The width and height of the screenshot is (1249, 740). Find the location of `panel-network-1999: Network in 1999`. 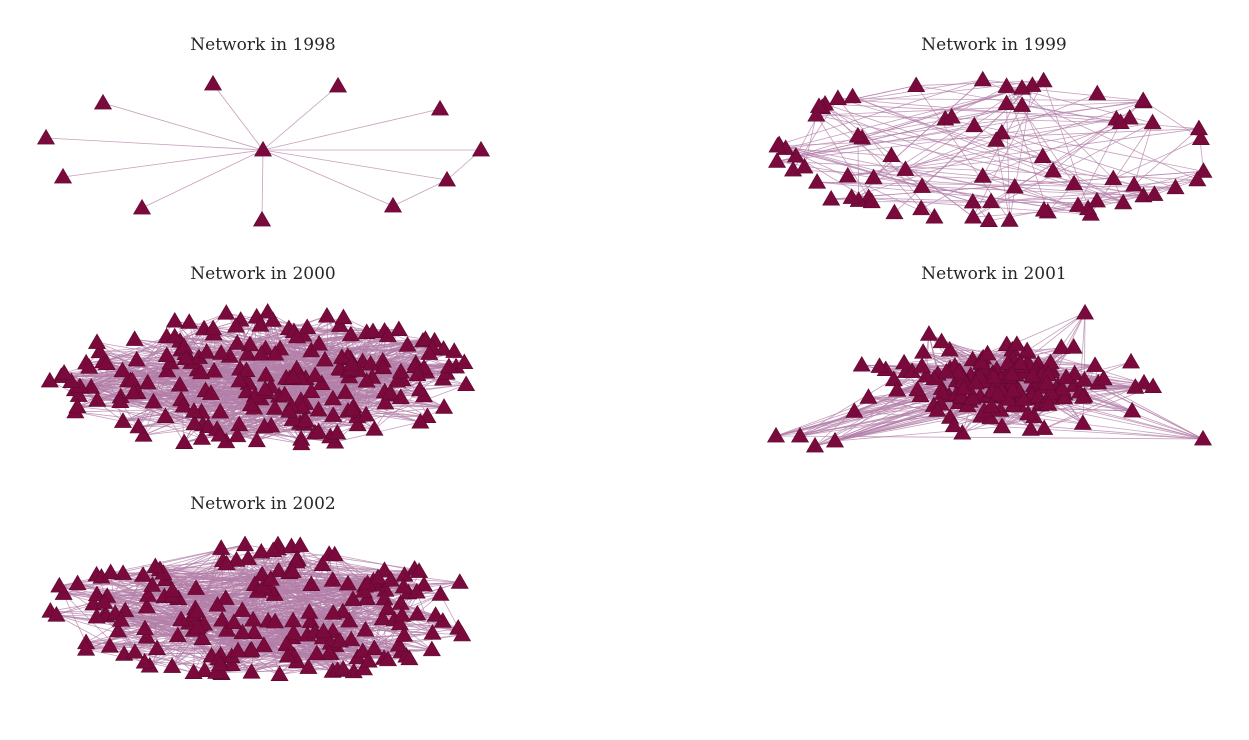

panel-network-1999: Network in 1999 is located at coordinates (990, 131).